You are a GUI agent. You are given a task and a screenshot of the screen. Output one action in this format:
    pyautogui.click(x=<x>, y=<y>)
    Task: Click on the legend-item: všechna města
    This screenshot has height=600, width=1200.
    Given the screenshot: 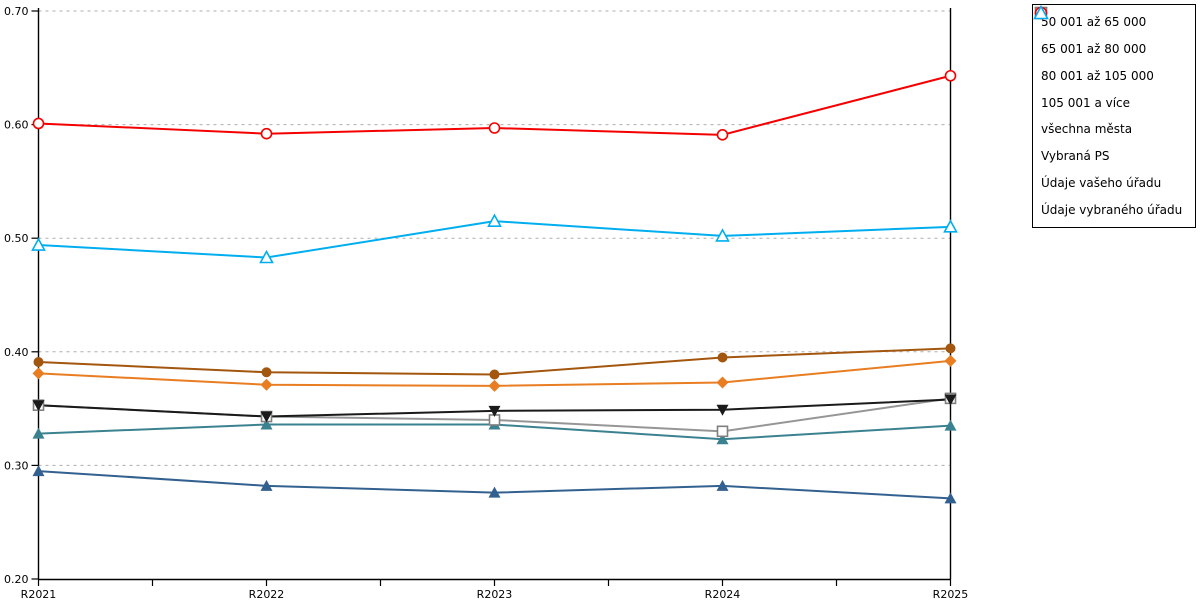 What is the action you would take?
    pyautogui.click(x=1113, y=74)
    